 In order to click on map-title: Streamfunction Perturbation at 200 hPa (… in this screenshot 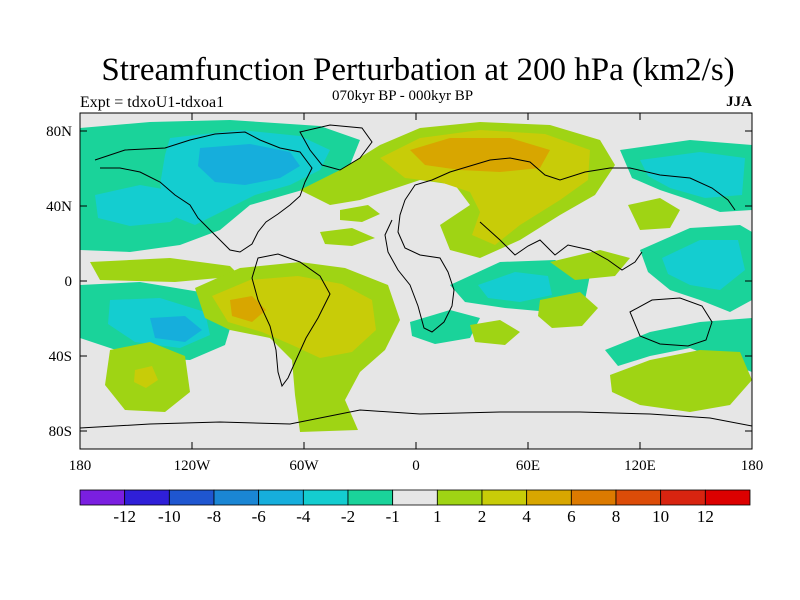, I will do `click(418, 70)`.